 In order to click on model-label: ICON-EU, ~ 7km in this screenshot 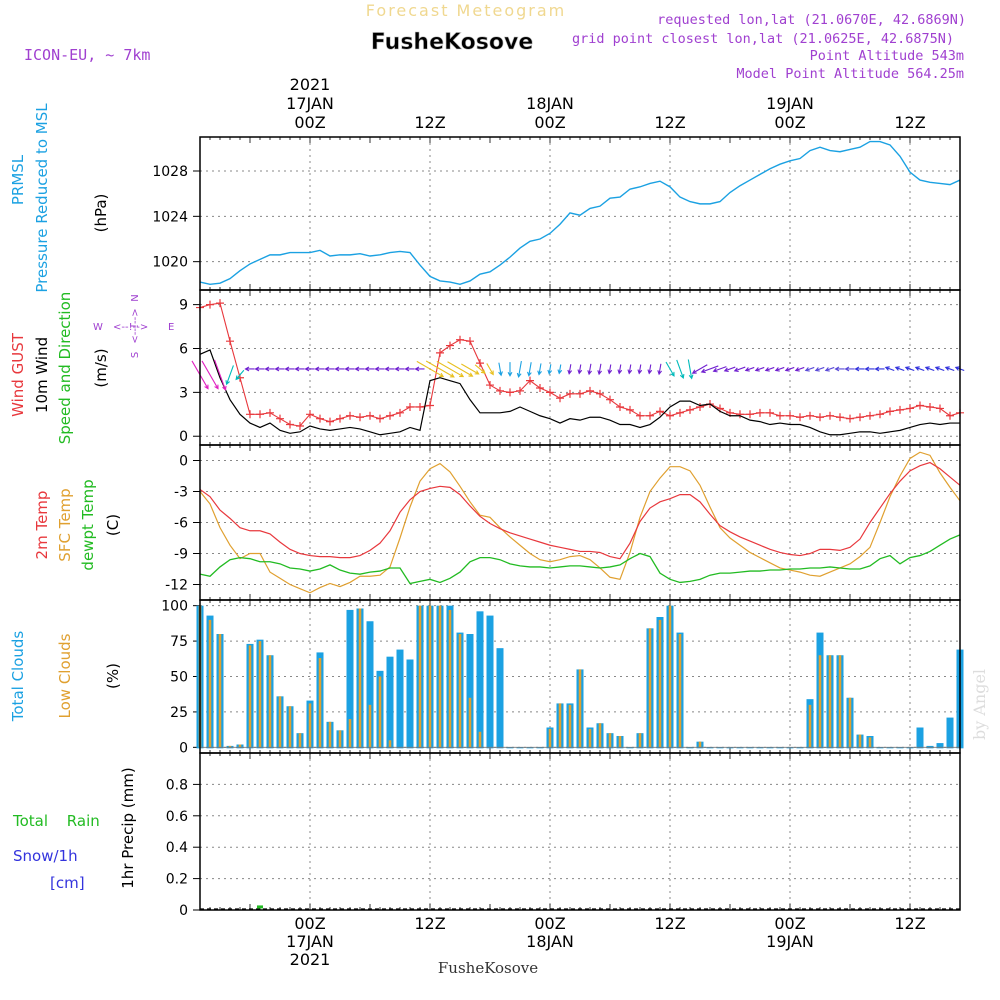, I will do `click(87, 55)`.